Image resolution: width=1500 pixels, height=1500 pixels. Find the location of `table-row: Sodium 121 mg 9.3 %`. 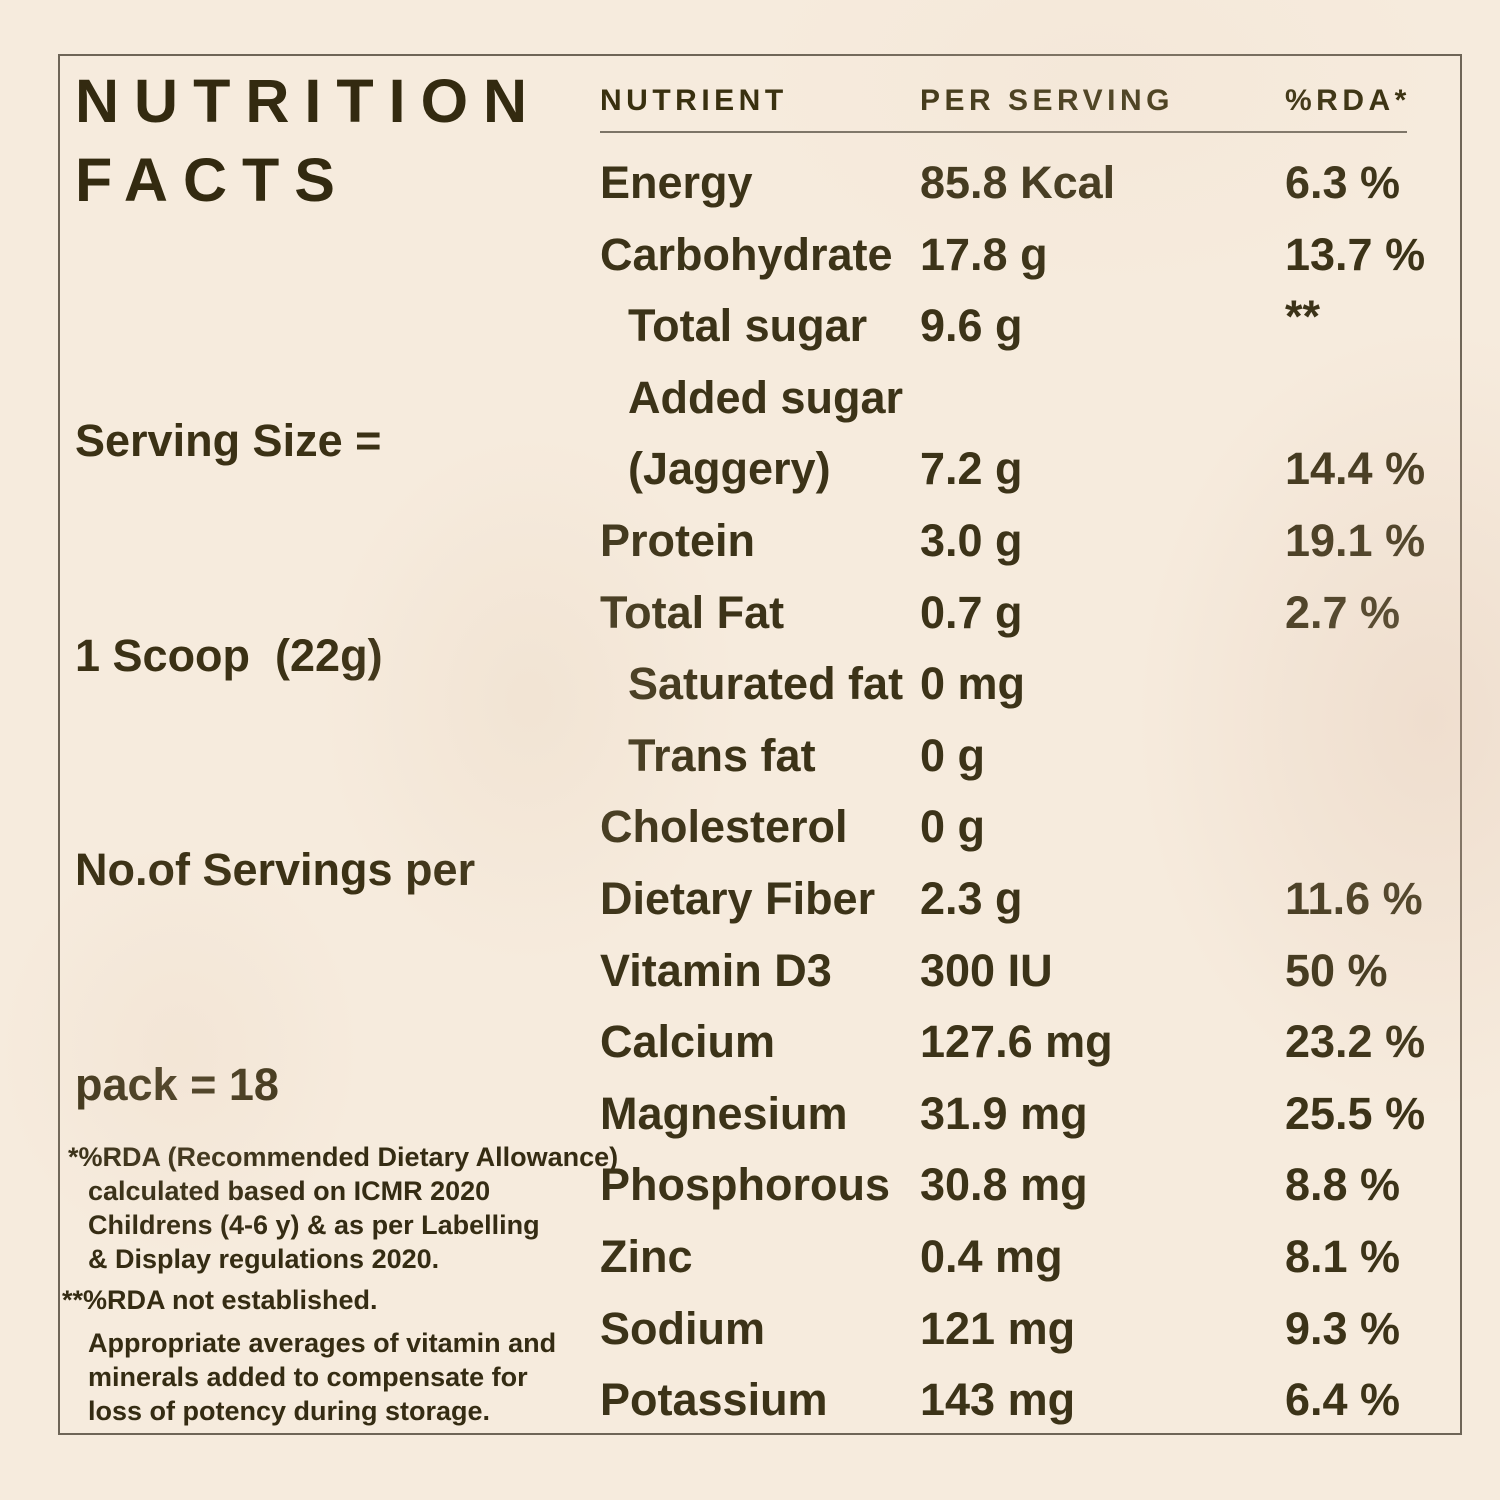

table-row: Sodium 121 mg 9.3 % is located at coordinates (1031, 1329).